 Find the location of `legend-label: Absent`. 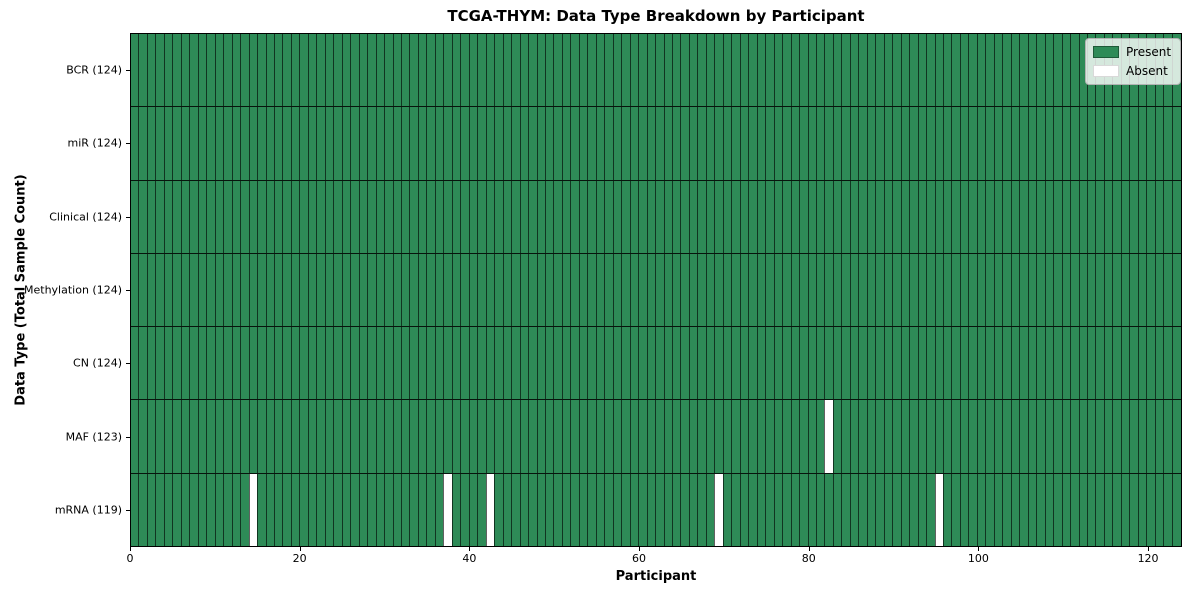

legend-label: Absent is located at coordinates (1147, 71).